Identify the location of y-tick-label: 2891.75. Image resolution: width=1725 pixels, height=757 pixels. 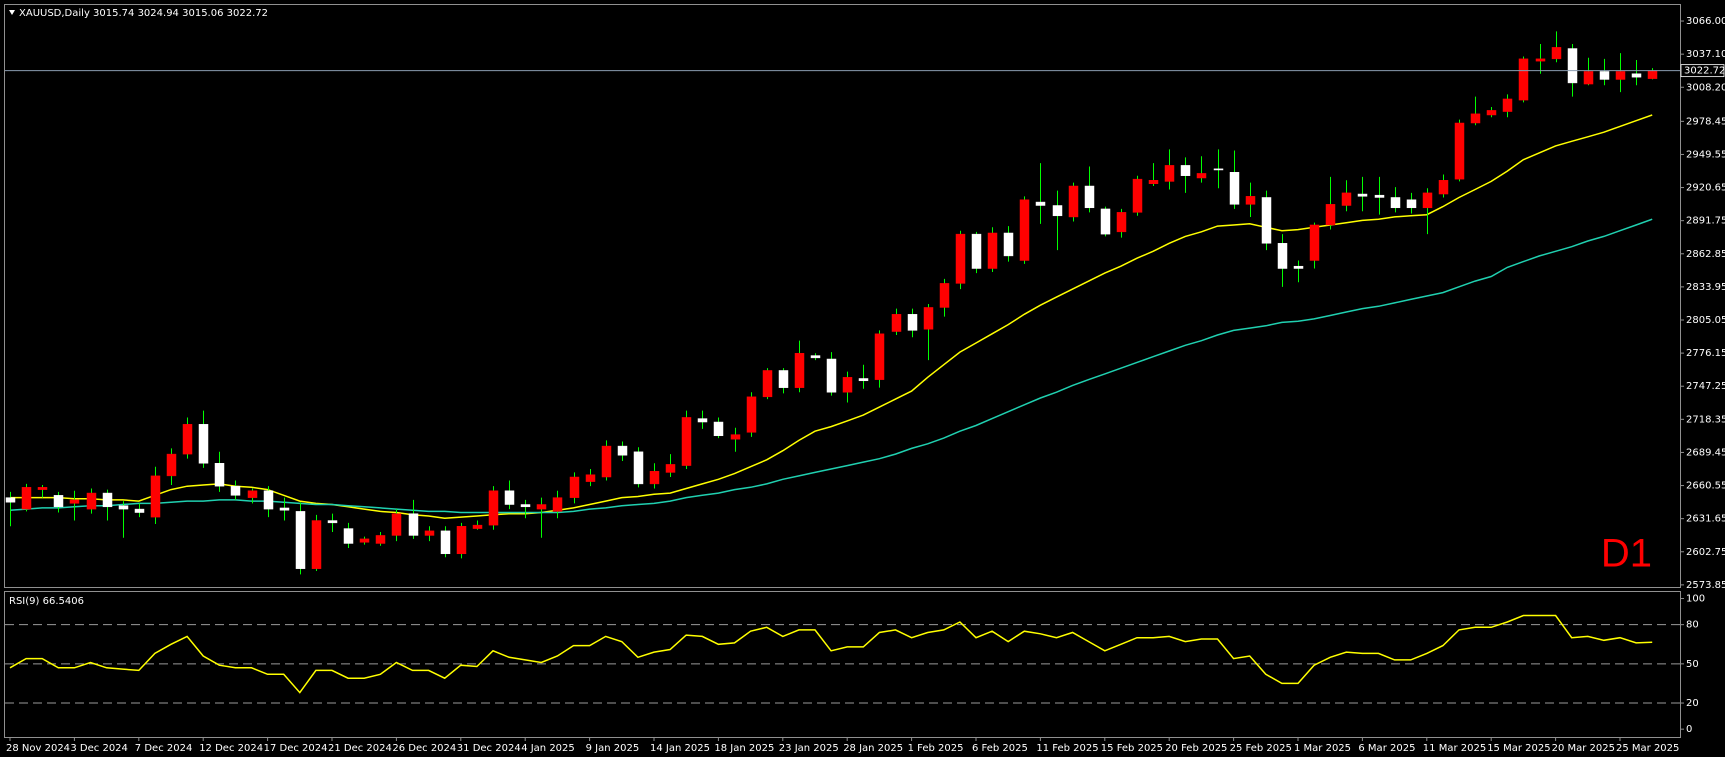
(1705, 221).